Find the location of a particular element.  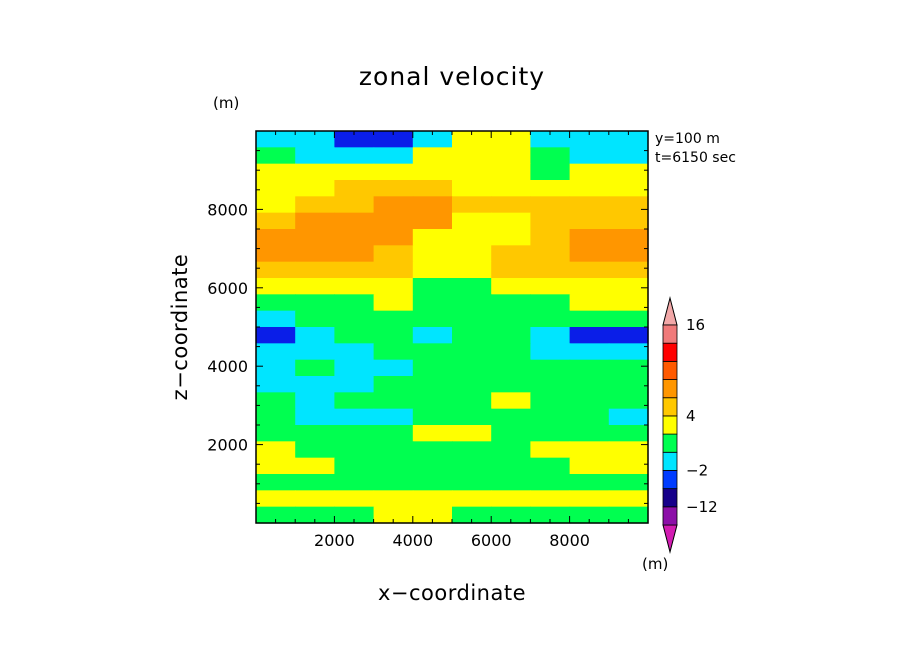

y-tick-label: 8000 is located at coordinates (227, 209).